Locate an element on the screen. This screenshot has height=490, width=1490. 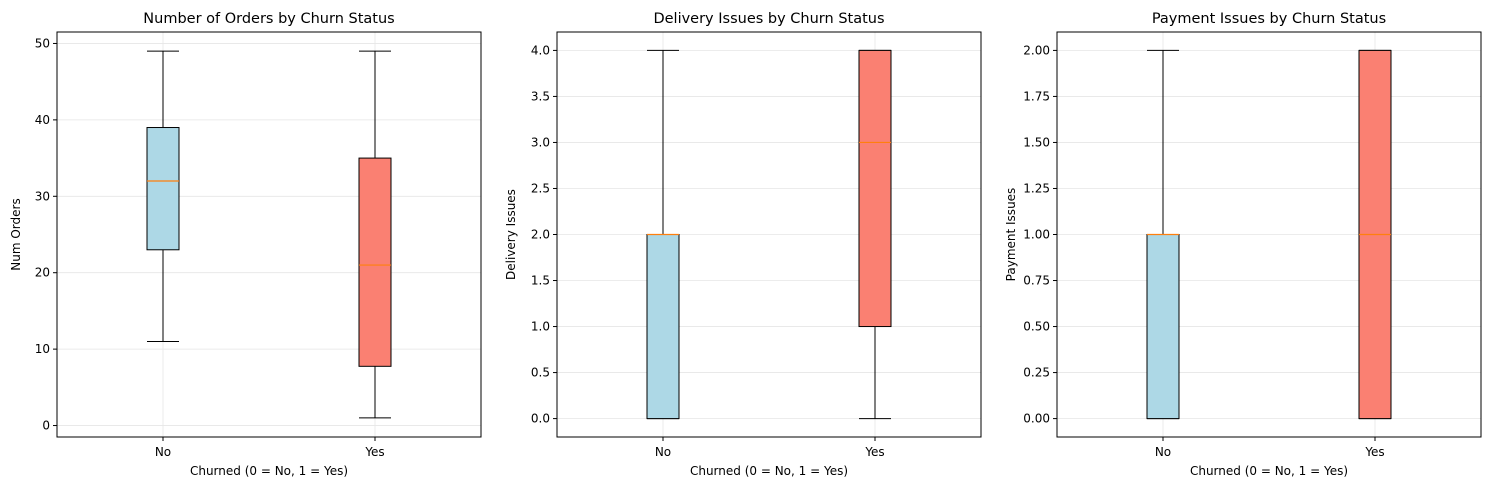
subplot-title: Delivery Issues by Churn Status is located at coordinates (768, 19).